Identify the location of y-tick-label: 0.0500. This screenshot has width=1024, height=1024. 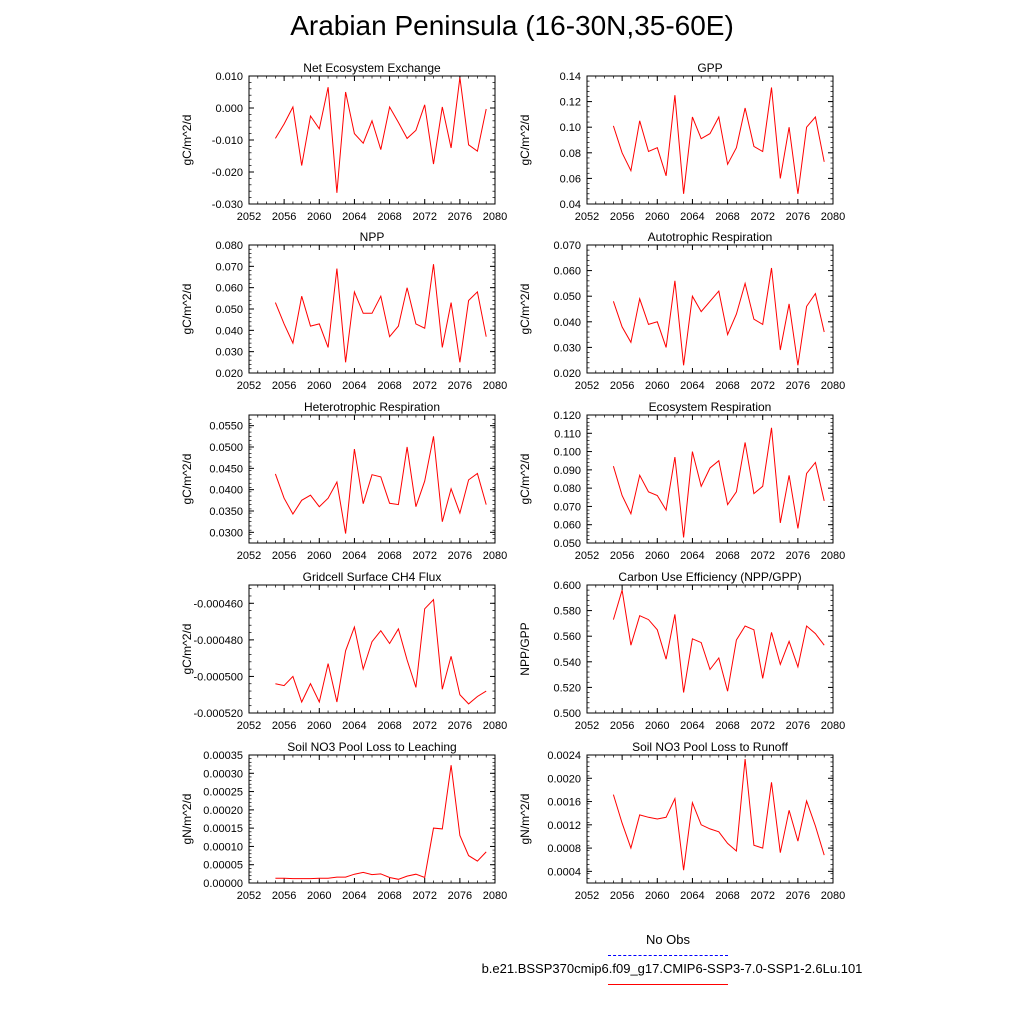
(226, 448).